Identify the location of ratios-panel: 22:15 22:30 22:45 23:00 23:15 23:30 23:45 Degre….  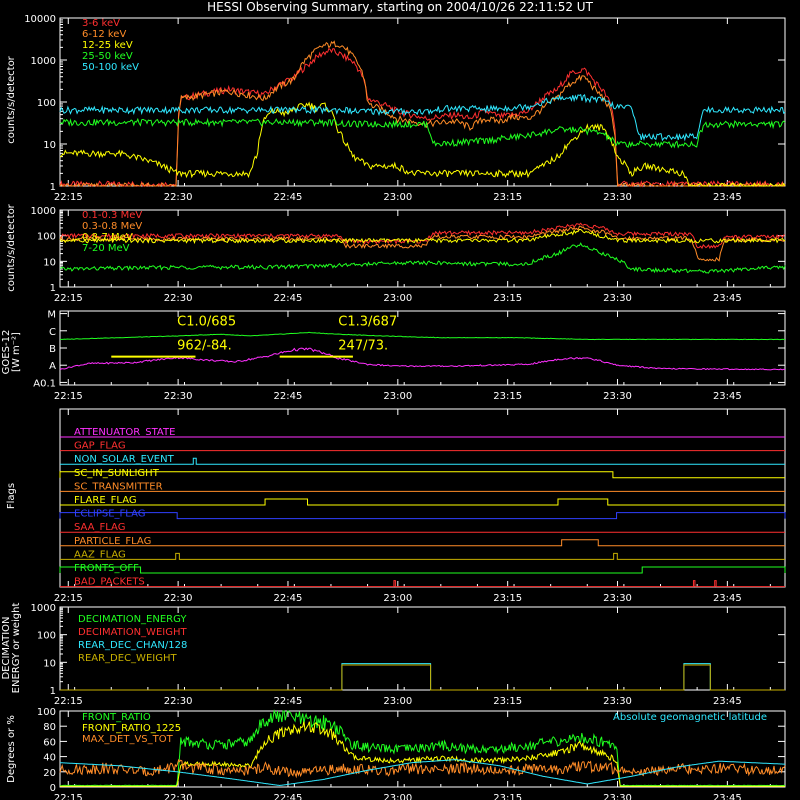
(396, 753).